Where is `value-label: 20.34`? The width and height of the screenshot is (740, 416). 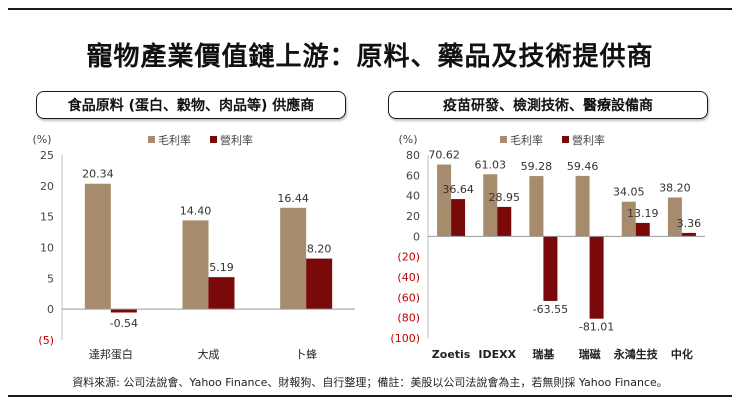 value-label: 20.34 is located at coordinates (98, 174).